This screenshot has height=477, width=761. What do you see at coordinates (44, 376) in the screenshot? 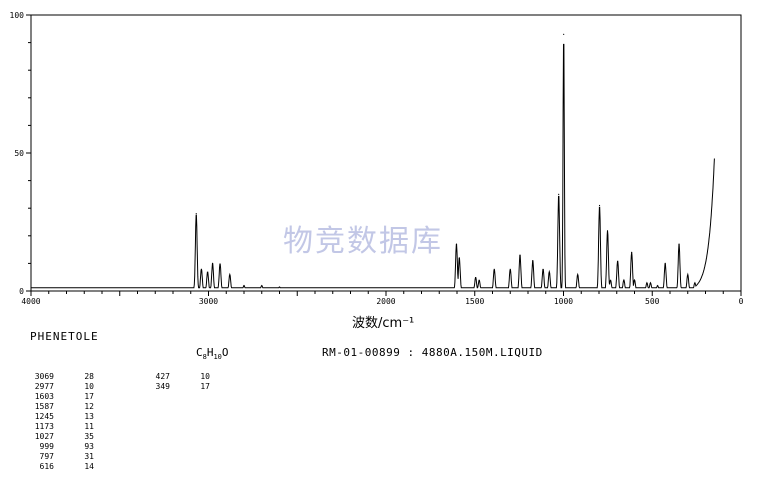
I see `peak-wavenumber: 3069` at bounding box center [44, 376].